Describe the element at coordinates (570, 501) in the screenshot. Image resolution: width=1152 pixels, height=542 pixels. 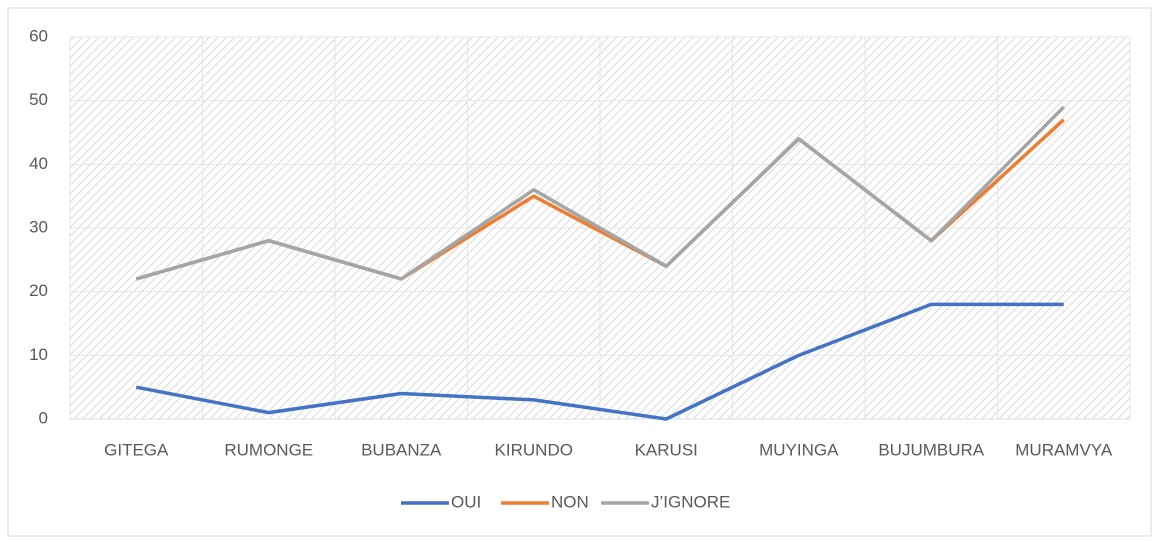
I see `legend-label: NON` at that location.